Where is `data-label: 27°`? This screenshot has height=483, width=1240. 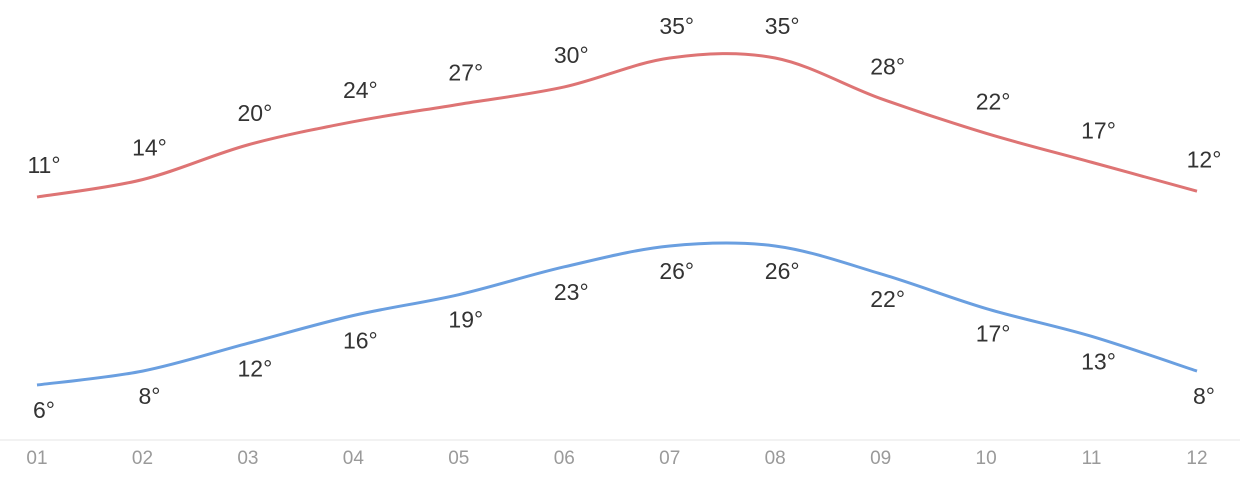 data-label: 27° is located at coordinates (465, 72).